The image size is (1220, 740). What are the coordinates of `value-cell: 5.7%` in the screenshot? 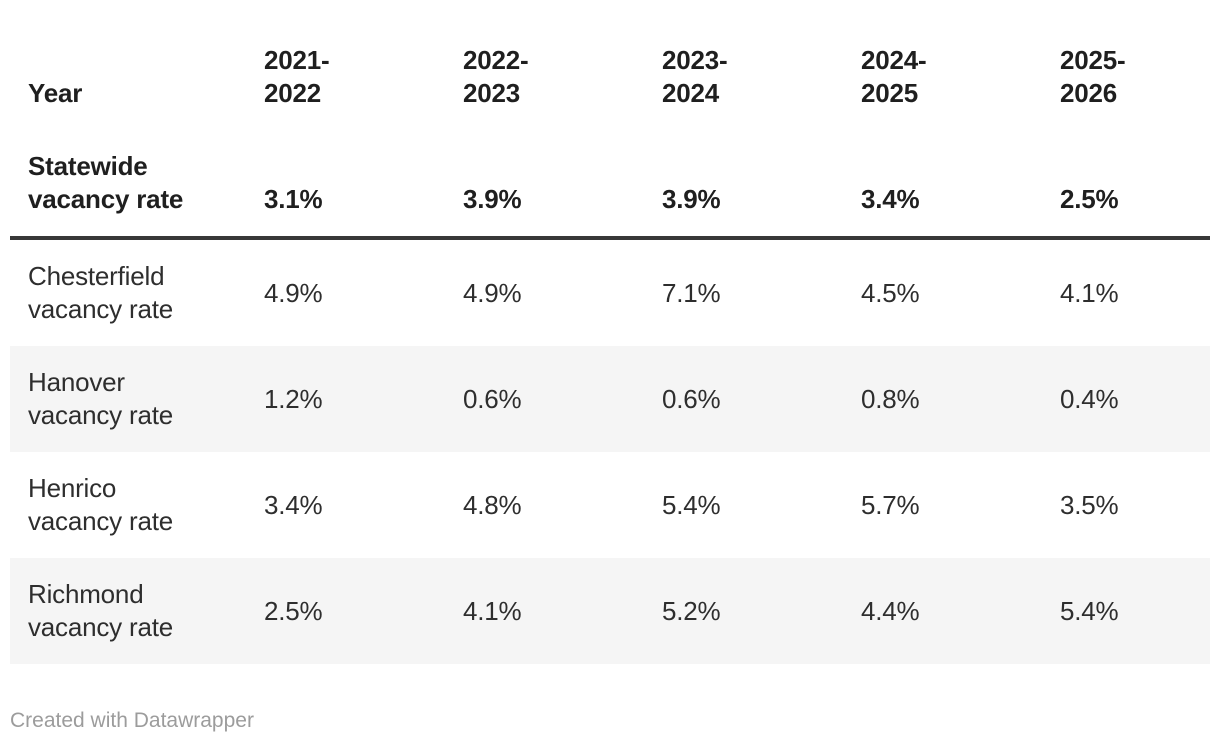 It's located at (890, 504).